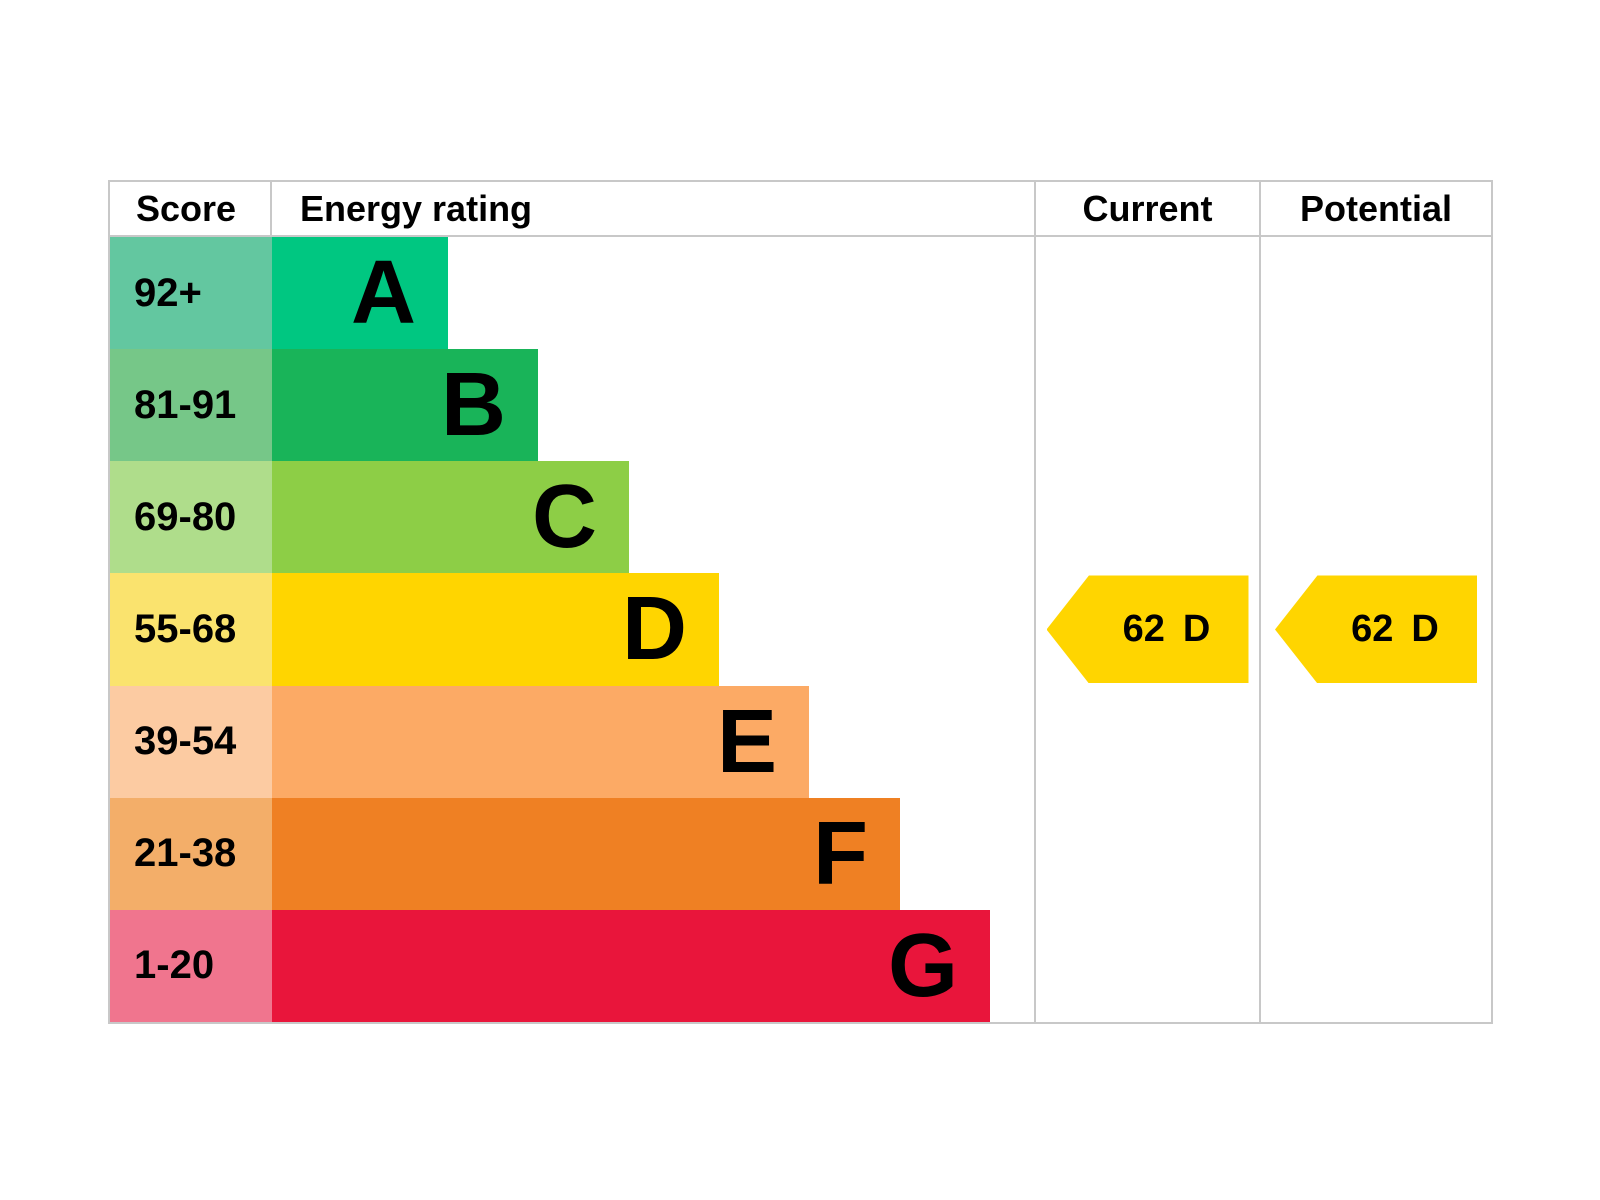  Describe the element at coordinates (540, 741) in the screenshot. I see `band-bar: E` at that location.